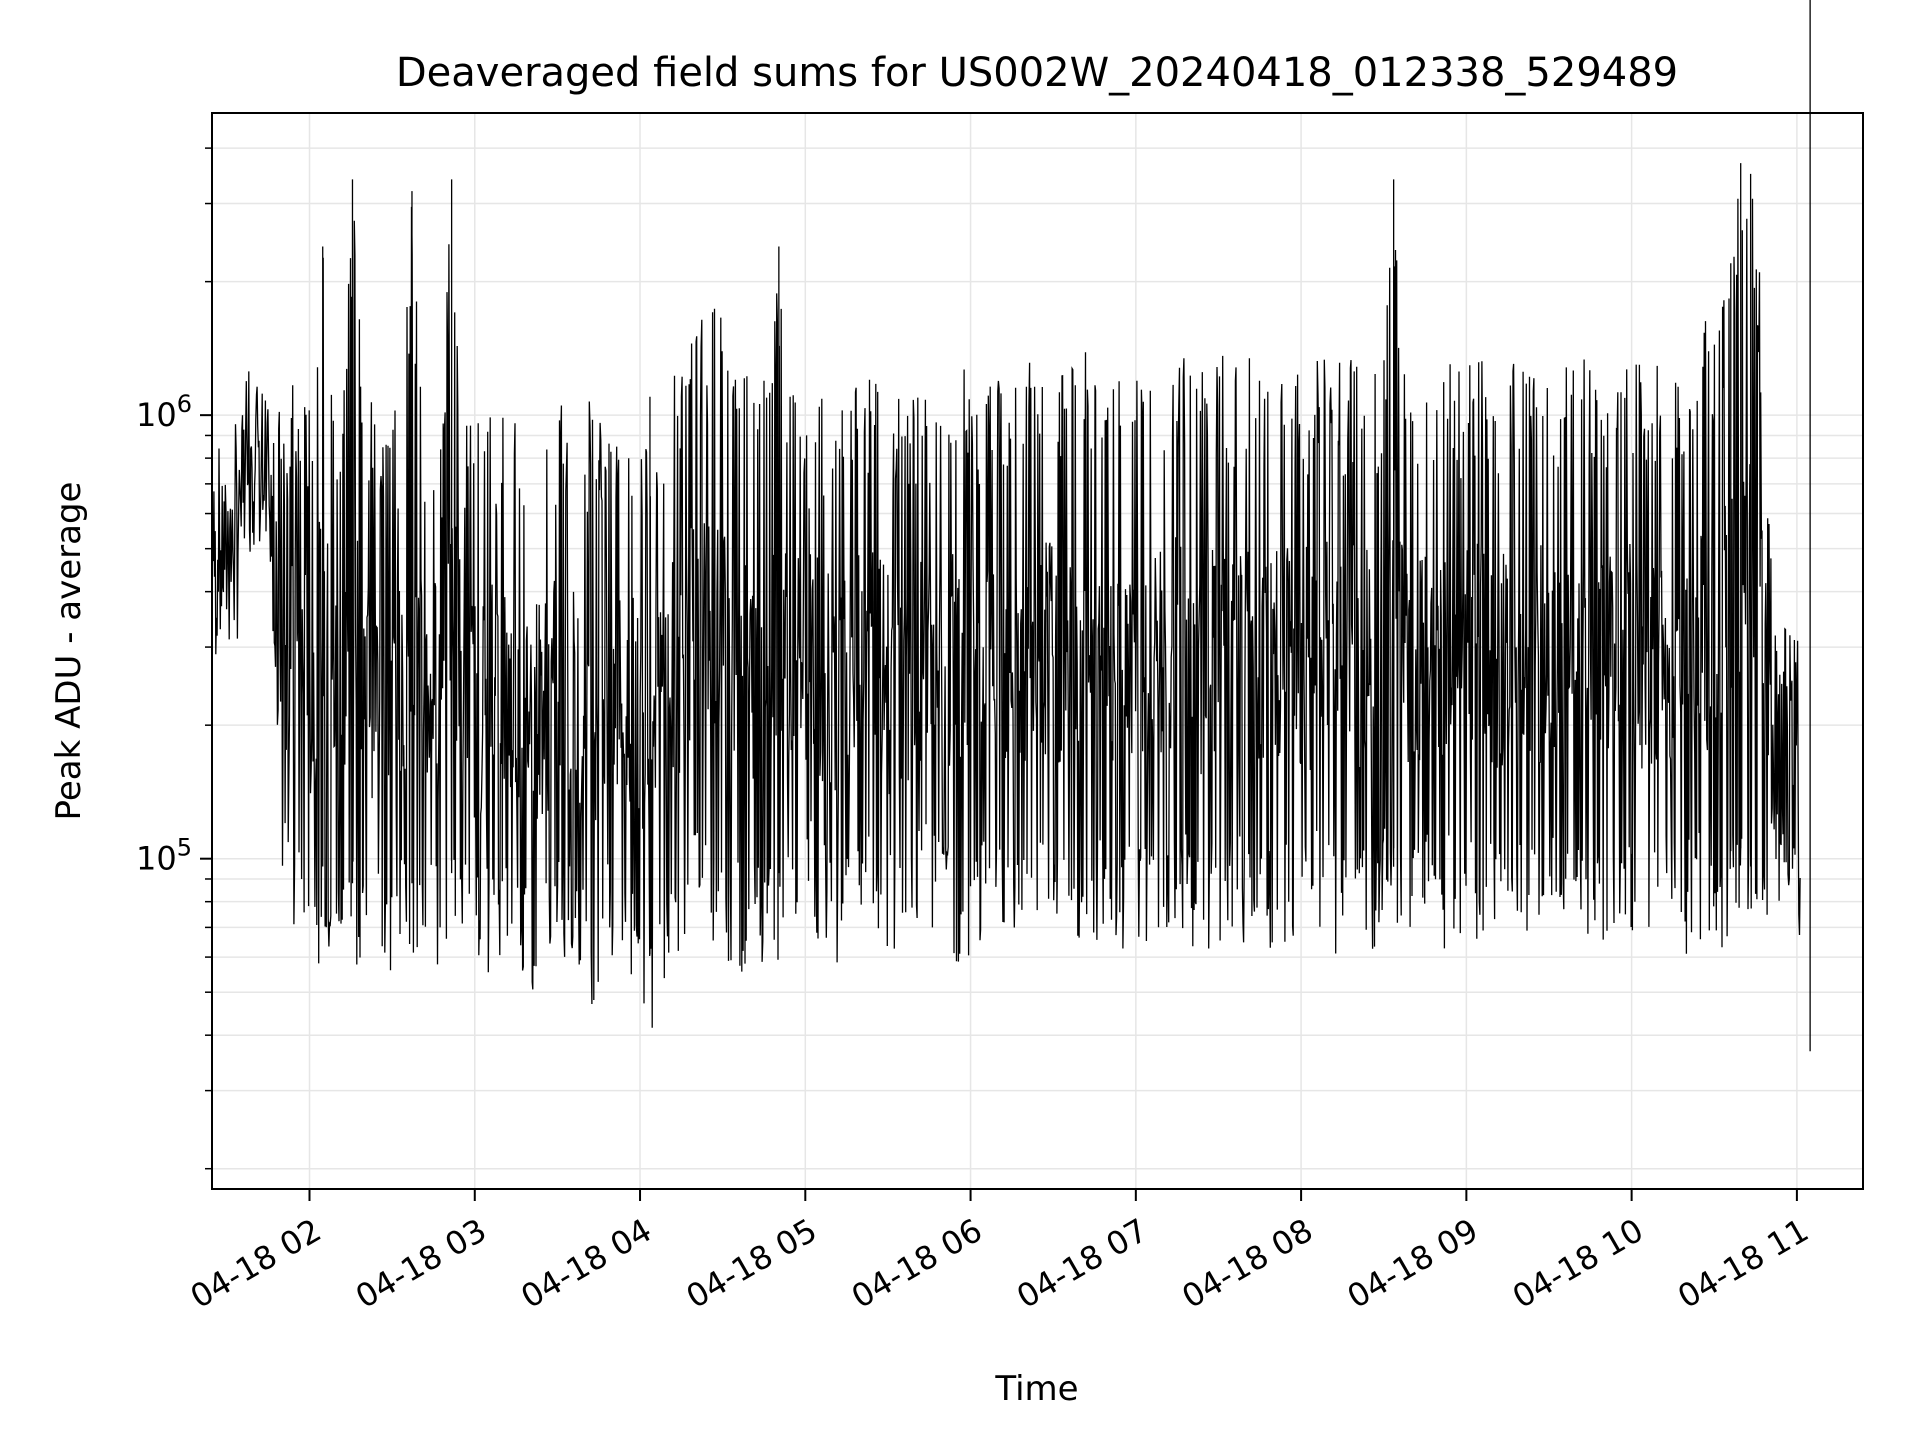 This screenshot has width=1920, height=1440. What do you see at coordinates (917, 1263) in the screenshot?
I see `x-tick-label: 04-18 06` at bounding box center [917, 1263].